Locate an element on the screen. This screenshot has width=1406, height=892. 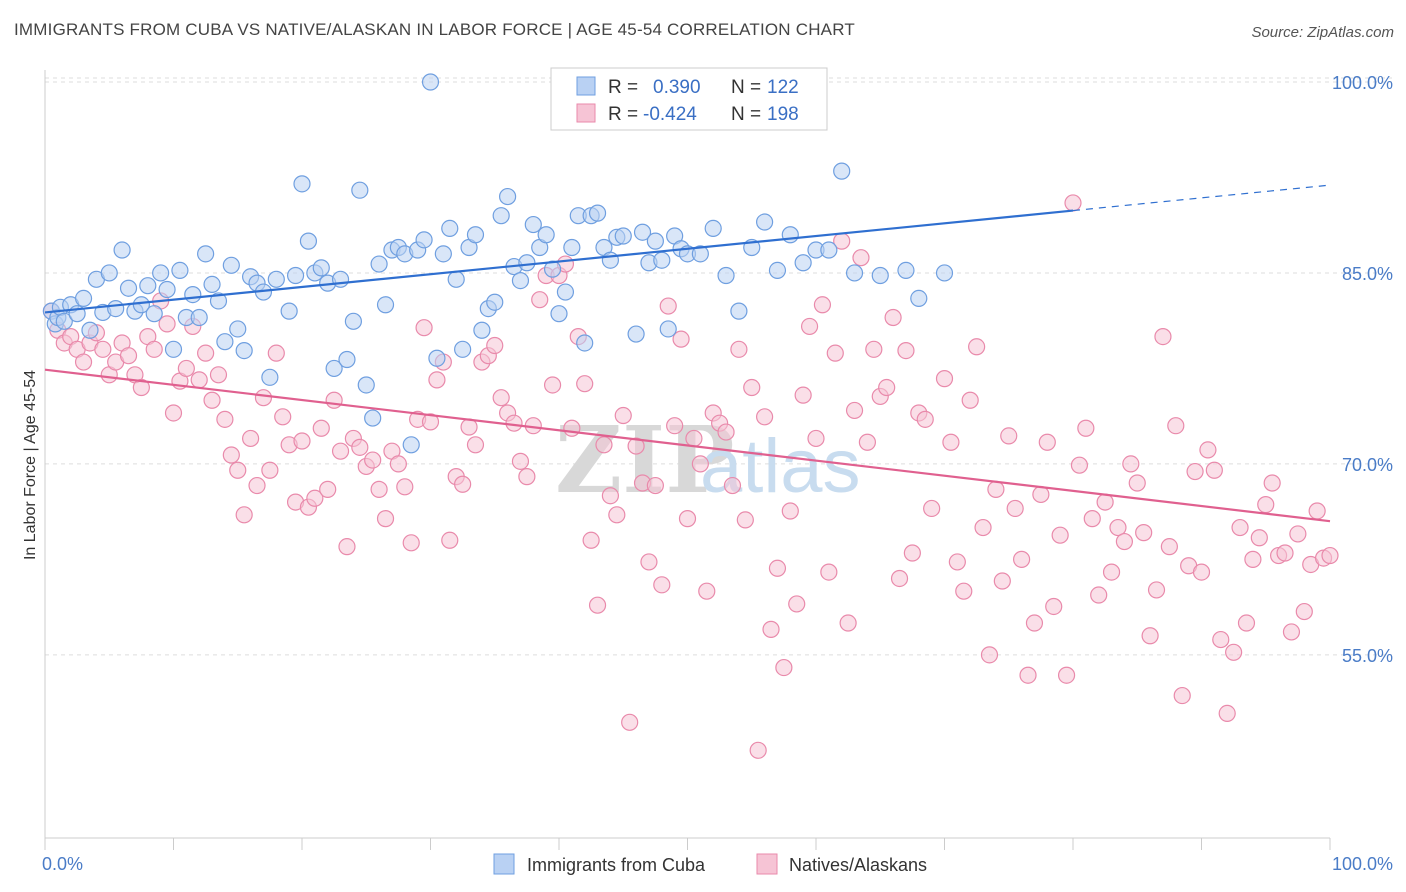
bottom-legend-swatch-cuba is located at coordinates (504, 864).